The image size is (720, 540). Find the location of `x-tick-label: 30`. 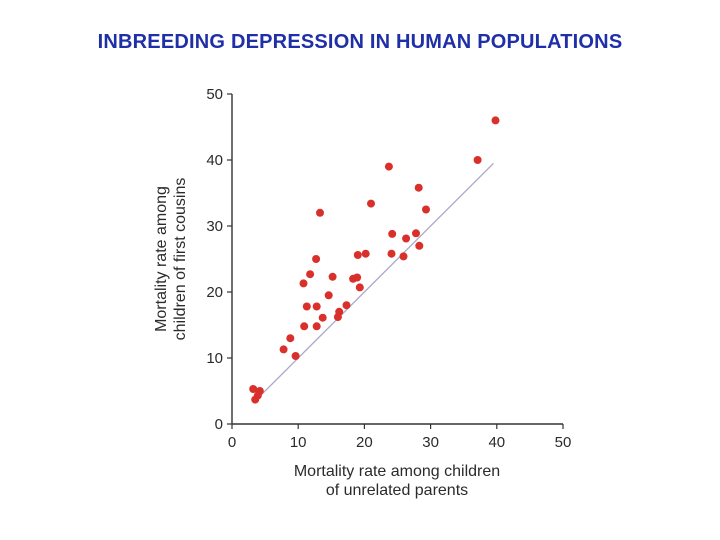

x-tick-label: 30 is located at coordinates (430, 442).